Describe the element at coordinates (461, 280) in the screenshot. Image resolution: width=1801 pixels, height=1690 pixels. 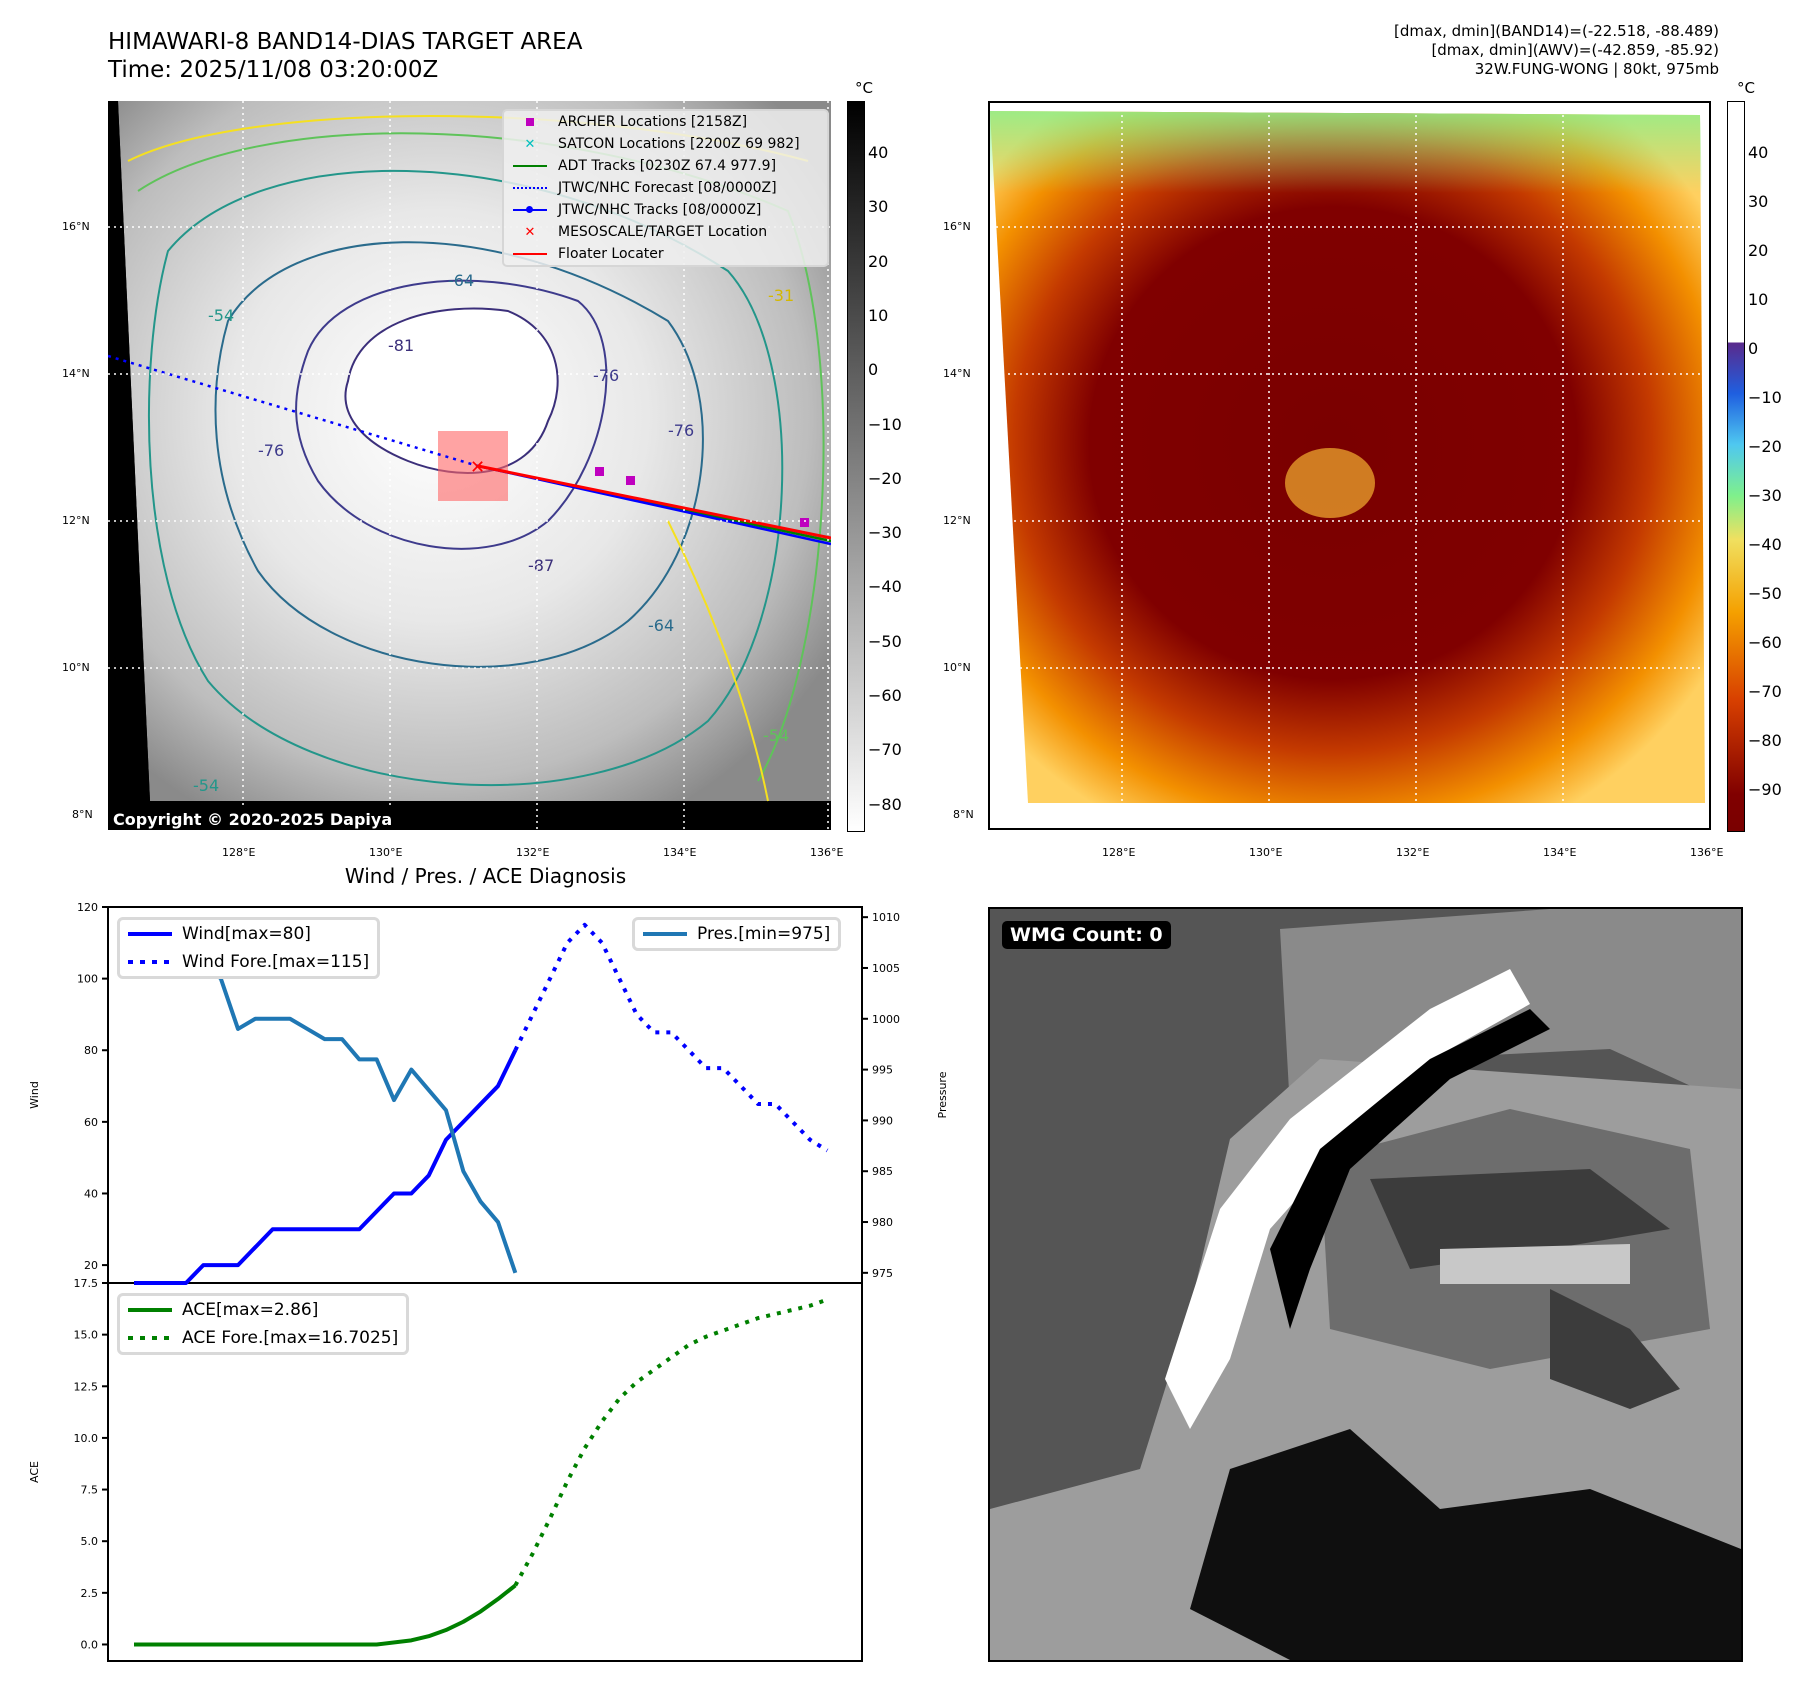
I see `contour-label: -64` at that location.